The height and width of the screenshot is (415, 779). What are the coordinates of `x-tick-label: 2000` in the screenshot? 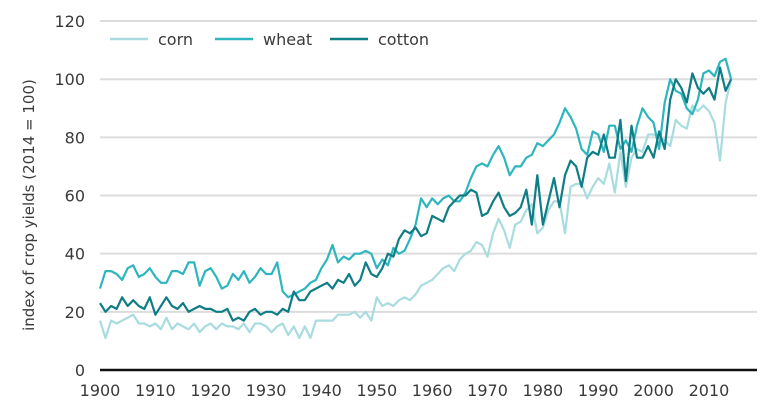 It's located at (653, 390).